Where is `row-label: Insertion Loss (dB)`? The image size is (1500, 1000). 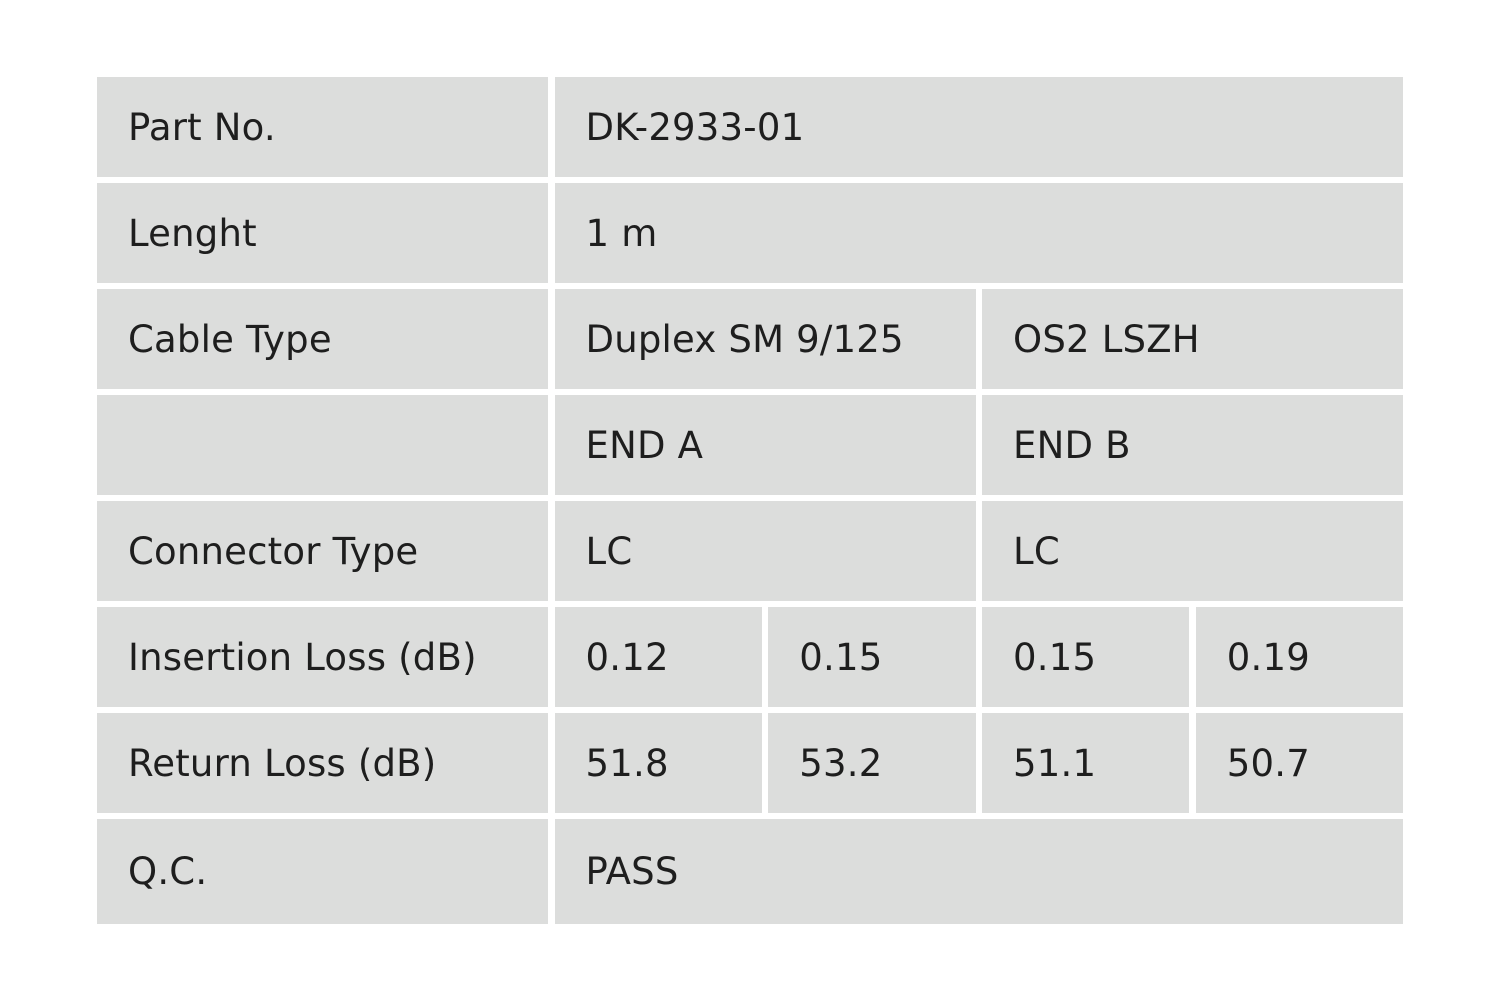
row-label: Insertion Loss (dB) is located at coordinates (322, 657).